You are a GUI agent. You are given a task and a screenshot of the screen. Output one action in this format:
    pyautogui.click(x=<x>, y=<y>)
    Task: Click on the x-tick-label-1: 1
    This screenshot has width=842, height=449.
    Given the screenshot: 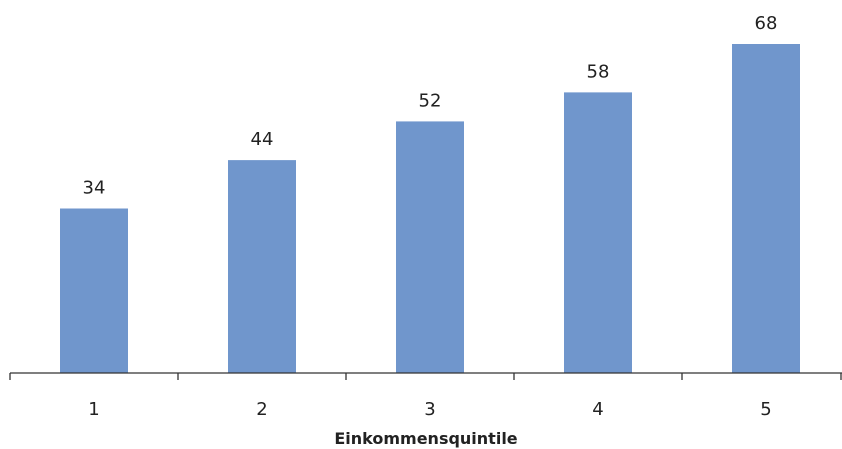 What is the action you would take?
    pyautogui.click(x=93, y=409)
    